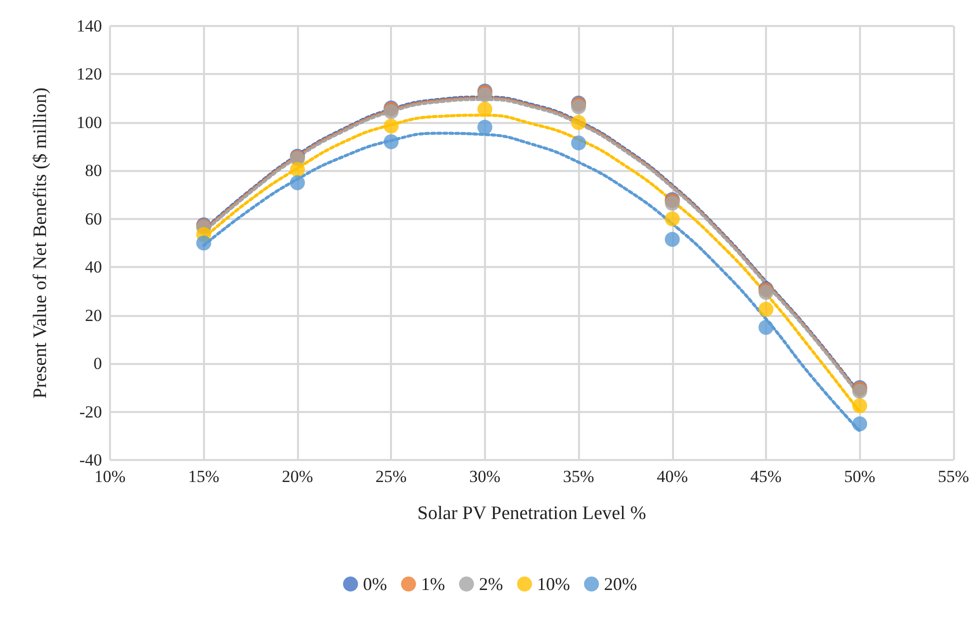 The width and height of the screenshot is (980, 617). What do you see at coordinates (433, 584) in the screenshot?
I see `legend-label: 1%` at bounding box center [433, 584].